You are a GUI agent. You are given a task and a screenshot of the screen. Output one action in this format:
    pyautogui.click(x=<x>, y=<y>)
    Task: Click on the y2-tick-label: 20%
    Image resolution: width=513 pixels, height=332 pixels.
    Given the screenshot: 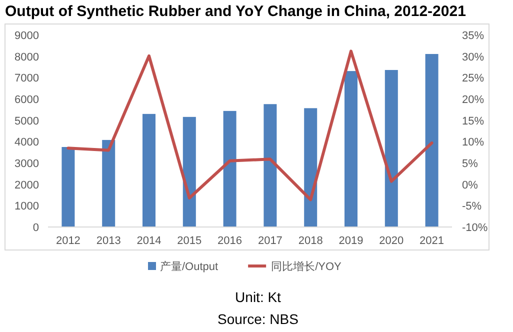 What is the action you would take?
    pyautogui.click(x=473, y=100)
    